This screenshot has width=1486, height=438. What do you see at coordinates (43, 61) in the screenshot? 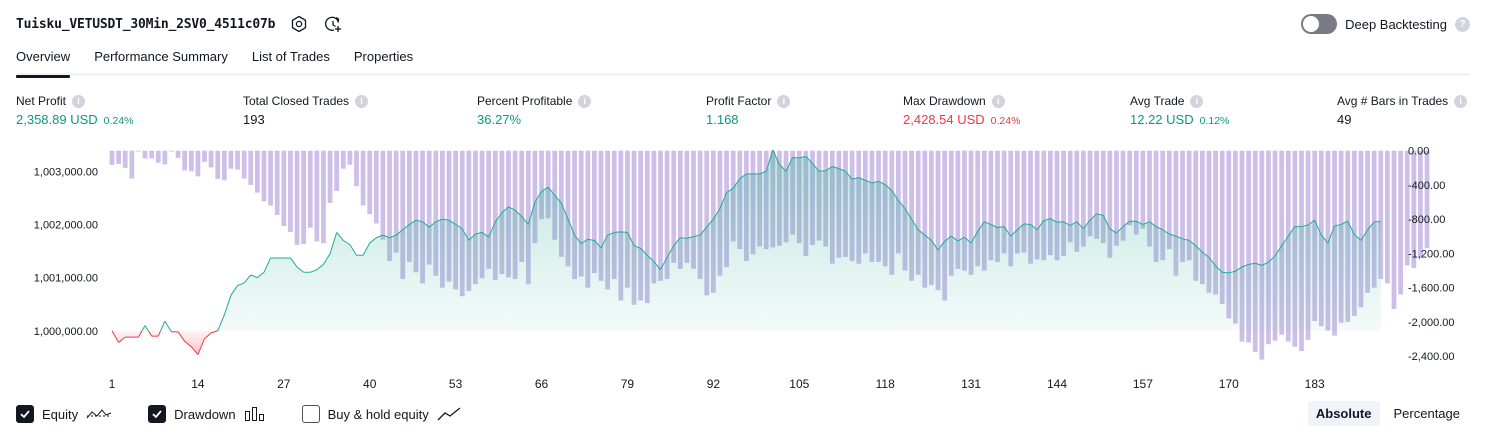
I see `tab-overview: Overview` at bounding box center [43, 61].